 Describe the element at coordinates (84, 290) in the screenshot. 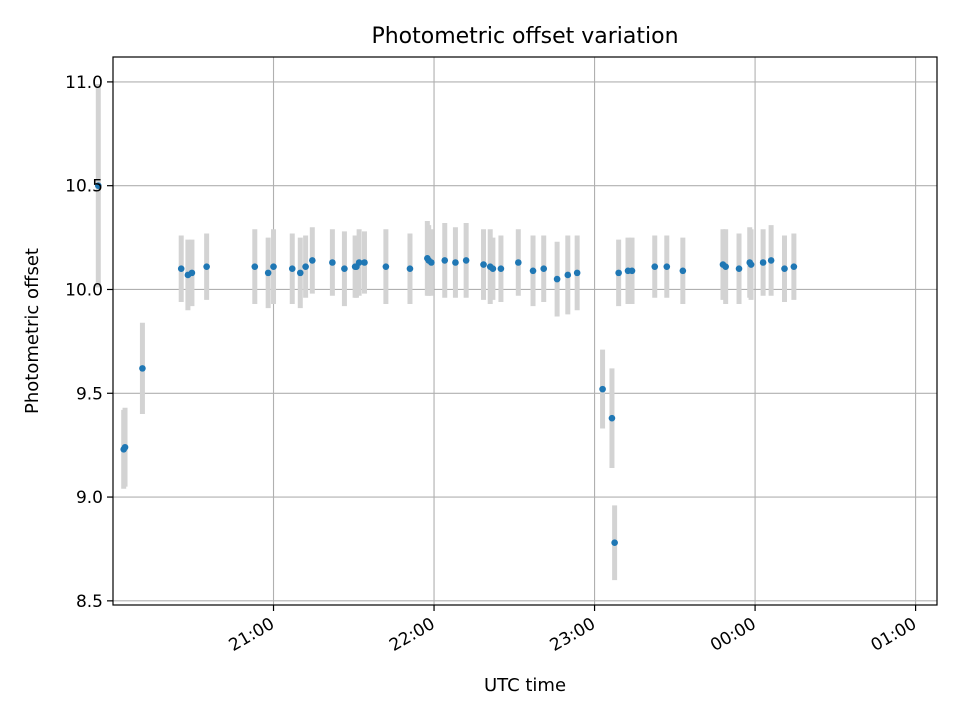

I see `y-tick-label: 10.0` at that location.